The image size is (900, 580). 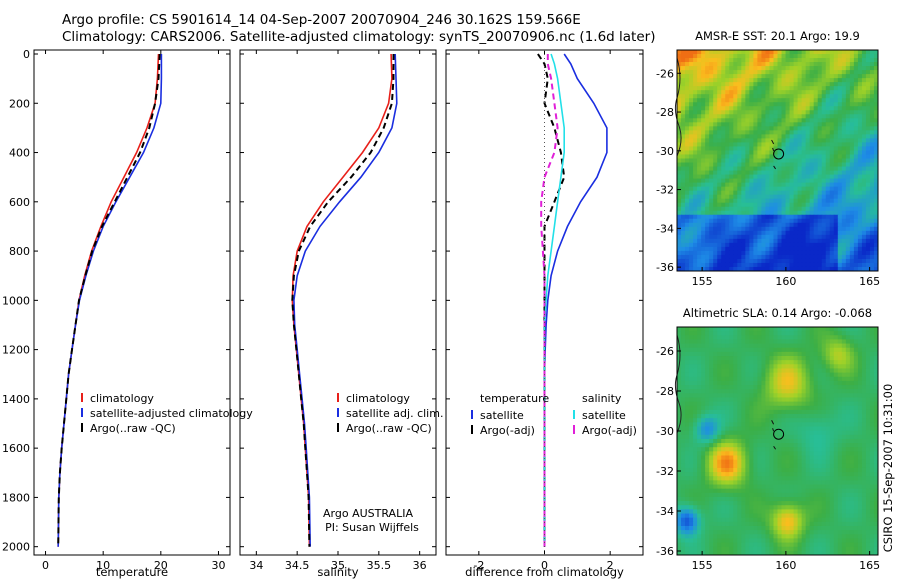 I want to click on float-position-marker, so click(x=779, y=154).